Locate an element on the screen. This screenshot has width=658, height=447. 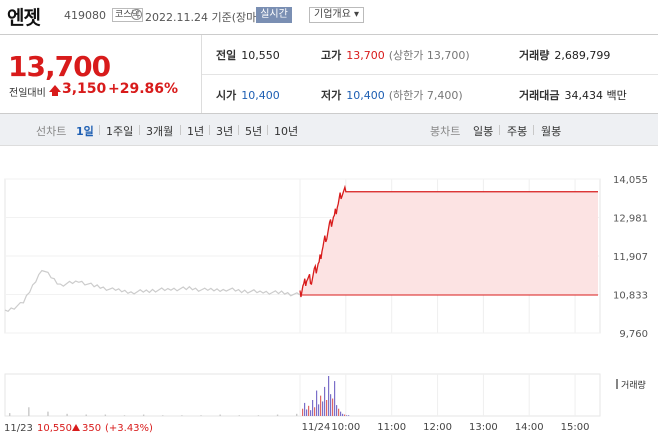
prev-day-change-pct: (+3.43%) is located at coordinates (129, 428).